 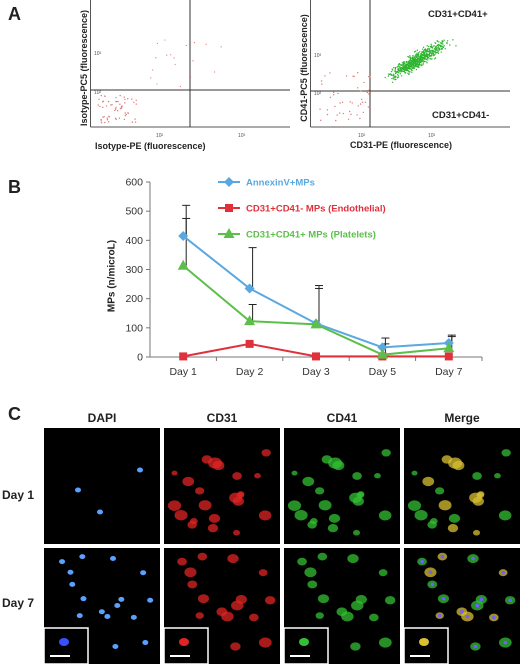 What do you see at coordinates (134, 270) in the screenshot?
I see `chart-ytick-label: 300` at bounding box center [134, 270].